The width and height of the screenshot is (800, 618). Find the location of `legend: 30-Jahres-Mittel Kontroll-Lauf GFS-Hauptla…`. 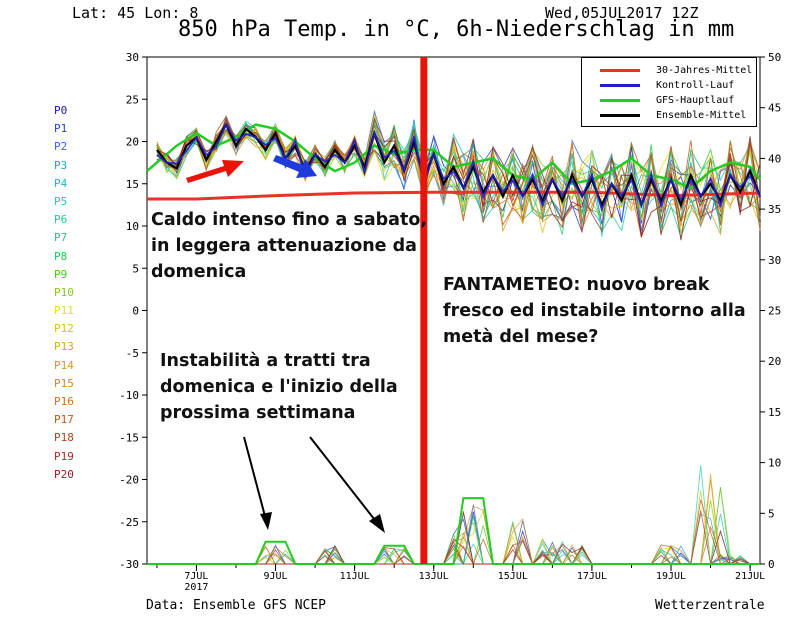

legend: 30-Jahres-Mittel Kontroll-Lauf GFS-Hauptla… is located at coordinates (669, 92).